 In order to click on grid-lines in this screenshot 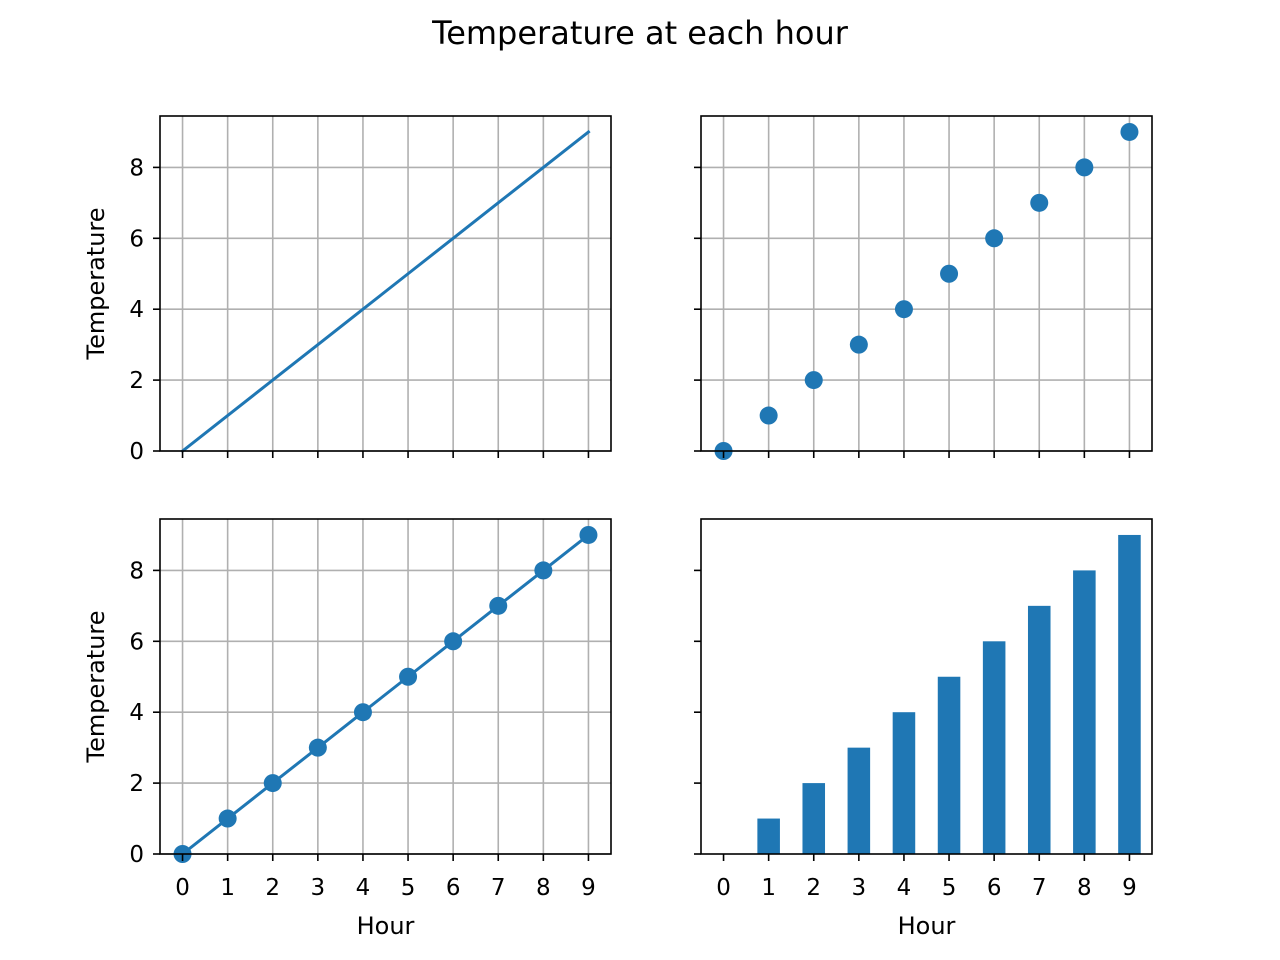, I will do `click(926, 284)`.